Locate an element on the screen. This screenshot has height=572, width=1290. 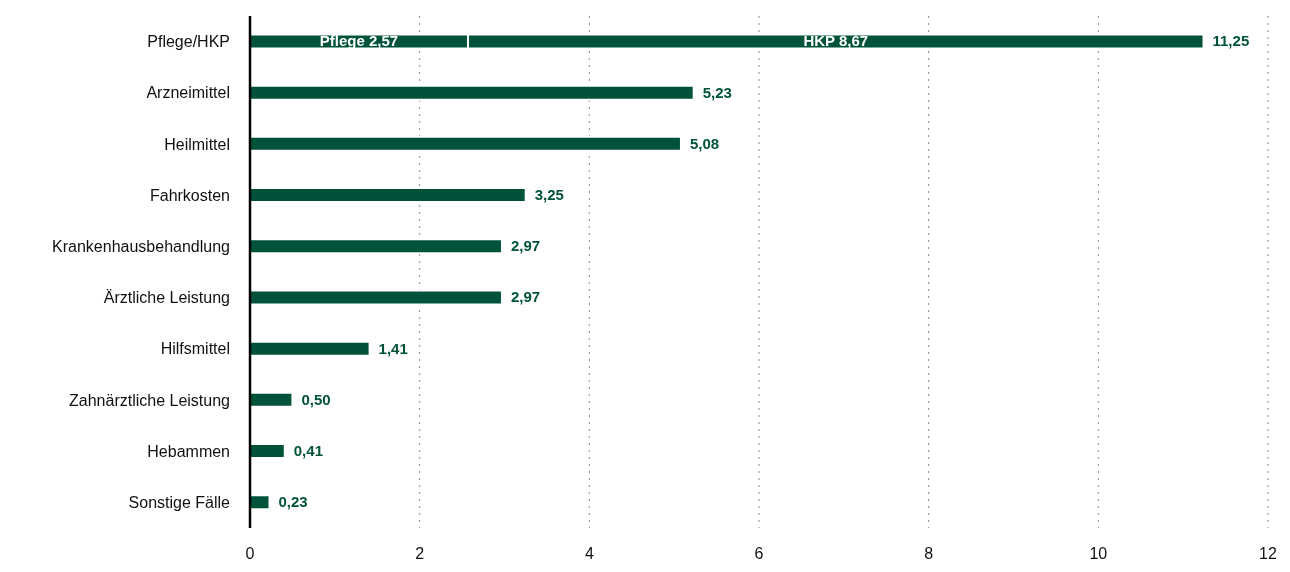
x-tick-label: 2 is located at coordinates (420, 554).